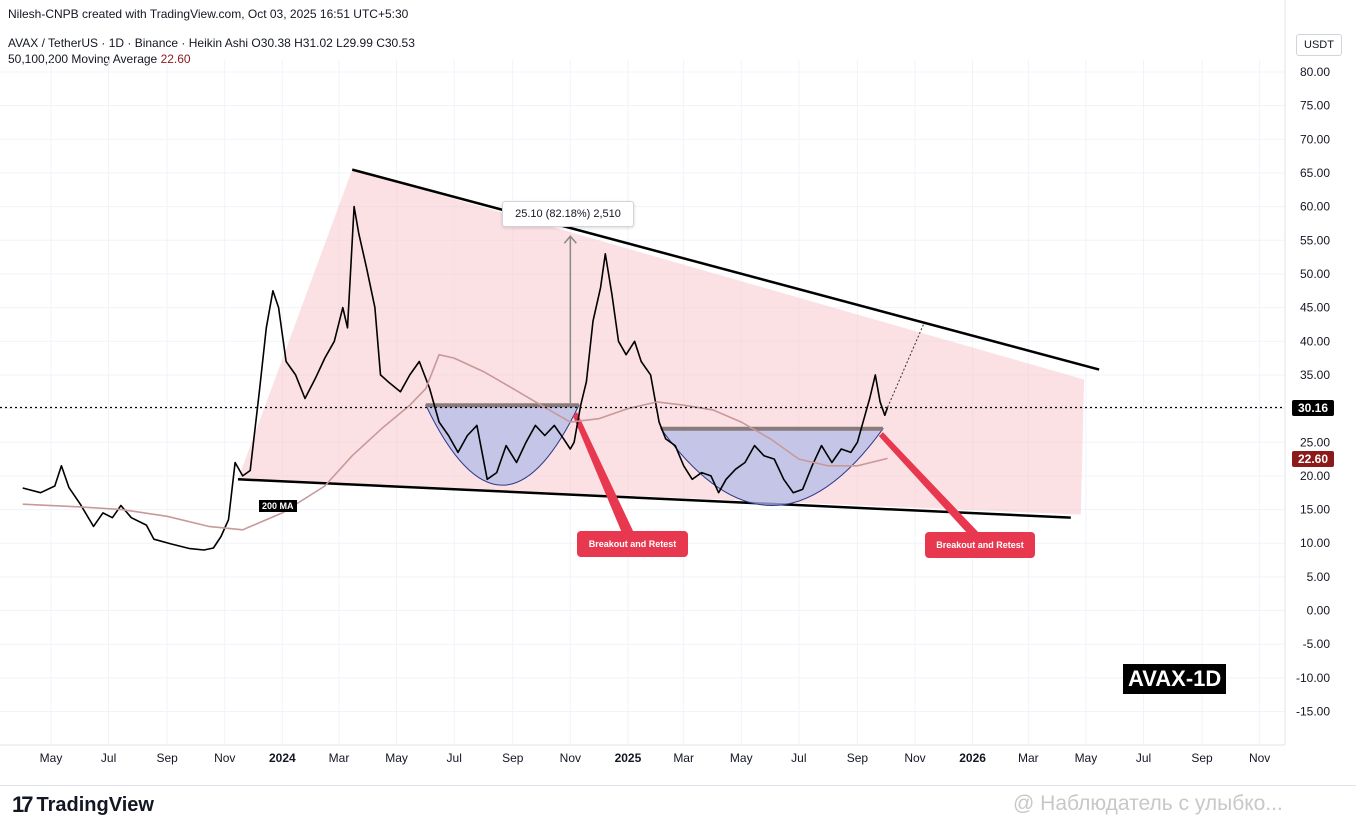 Image resolution: width=1356 pixels, height=833 pixels. What do you see at coordinates (1315, 173) in the screenshot?
I see `y-tick-label: 65.00` at bounding box center [1315, 173].